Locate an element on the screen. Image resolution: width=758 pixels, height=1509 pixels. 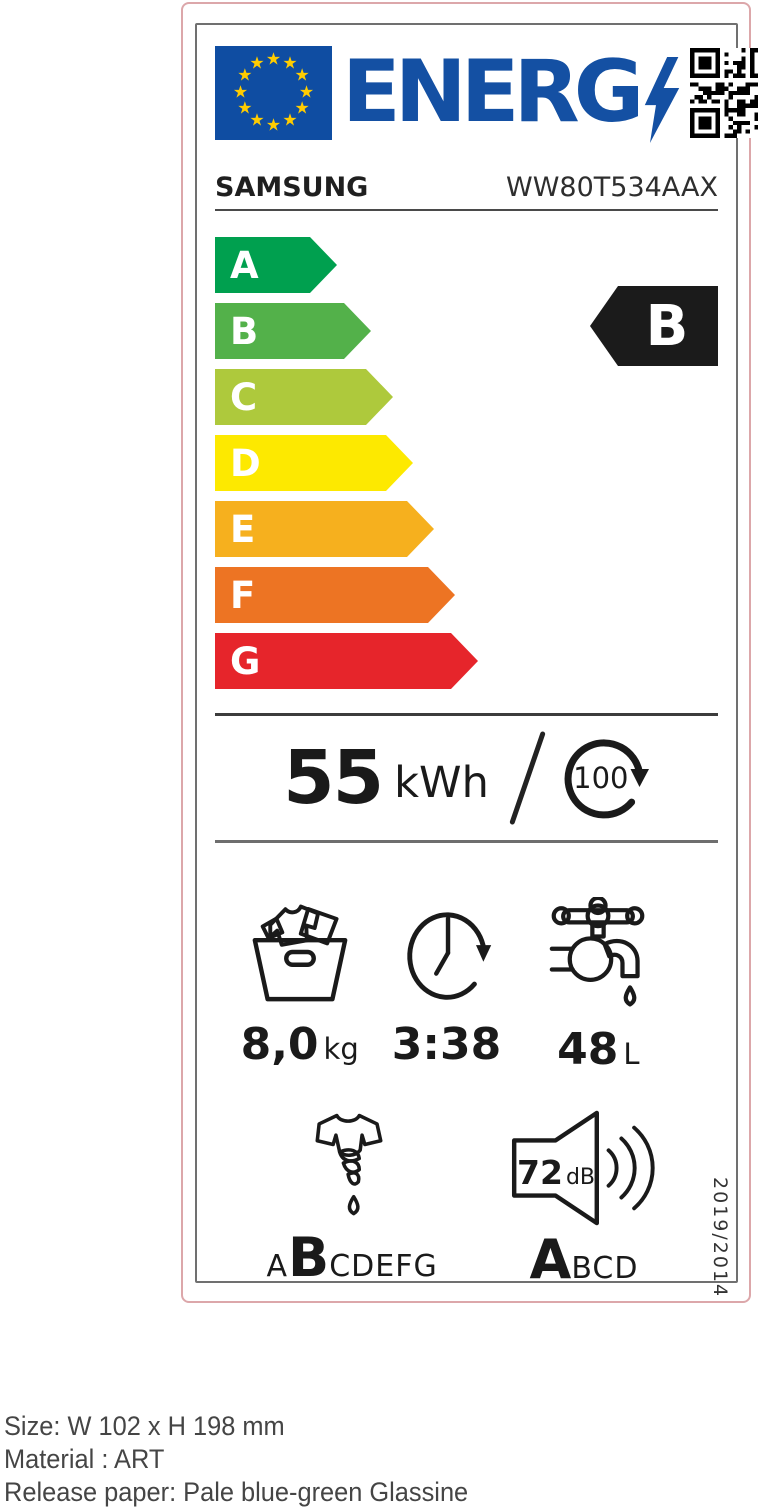
cycles-count: 100 is located at coordinates (601, 778).